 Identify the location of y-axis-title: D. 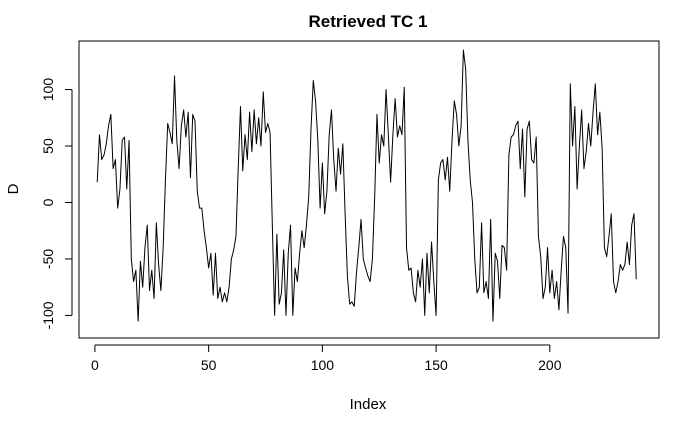
(13, 188).